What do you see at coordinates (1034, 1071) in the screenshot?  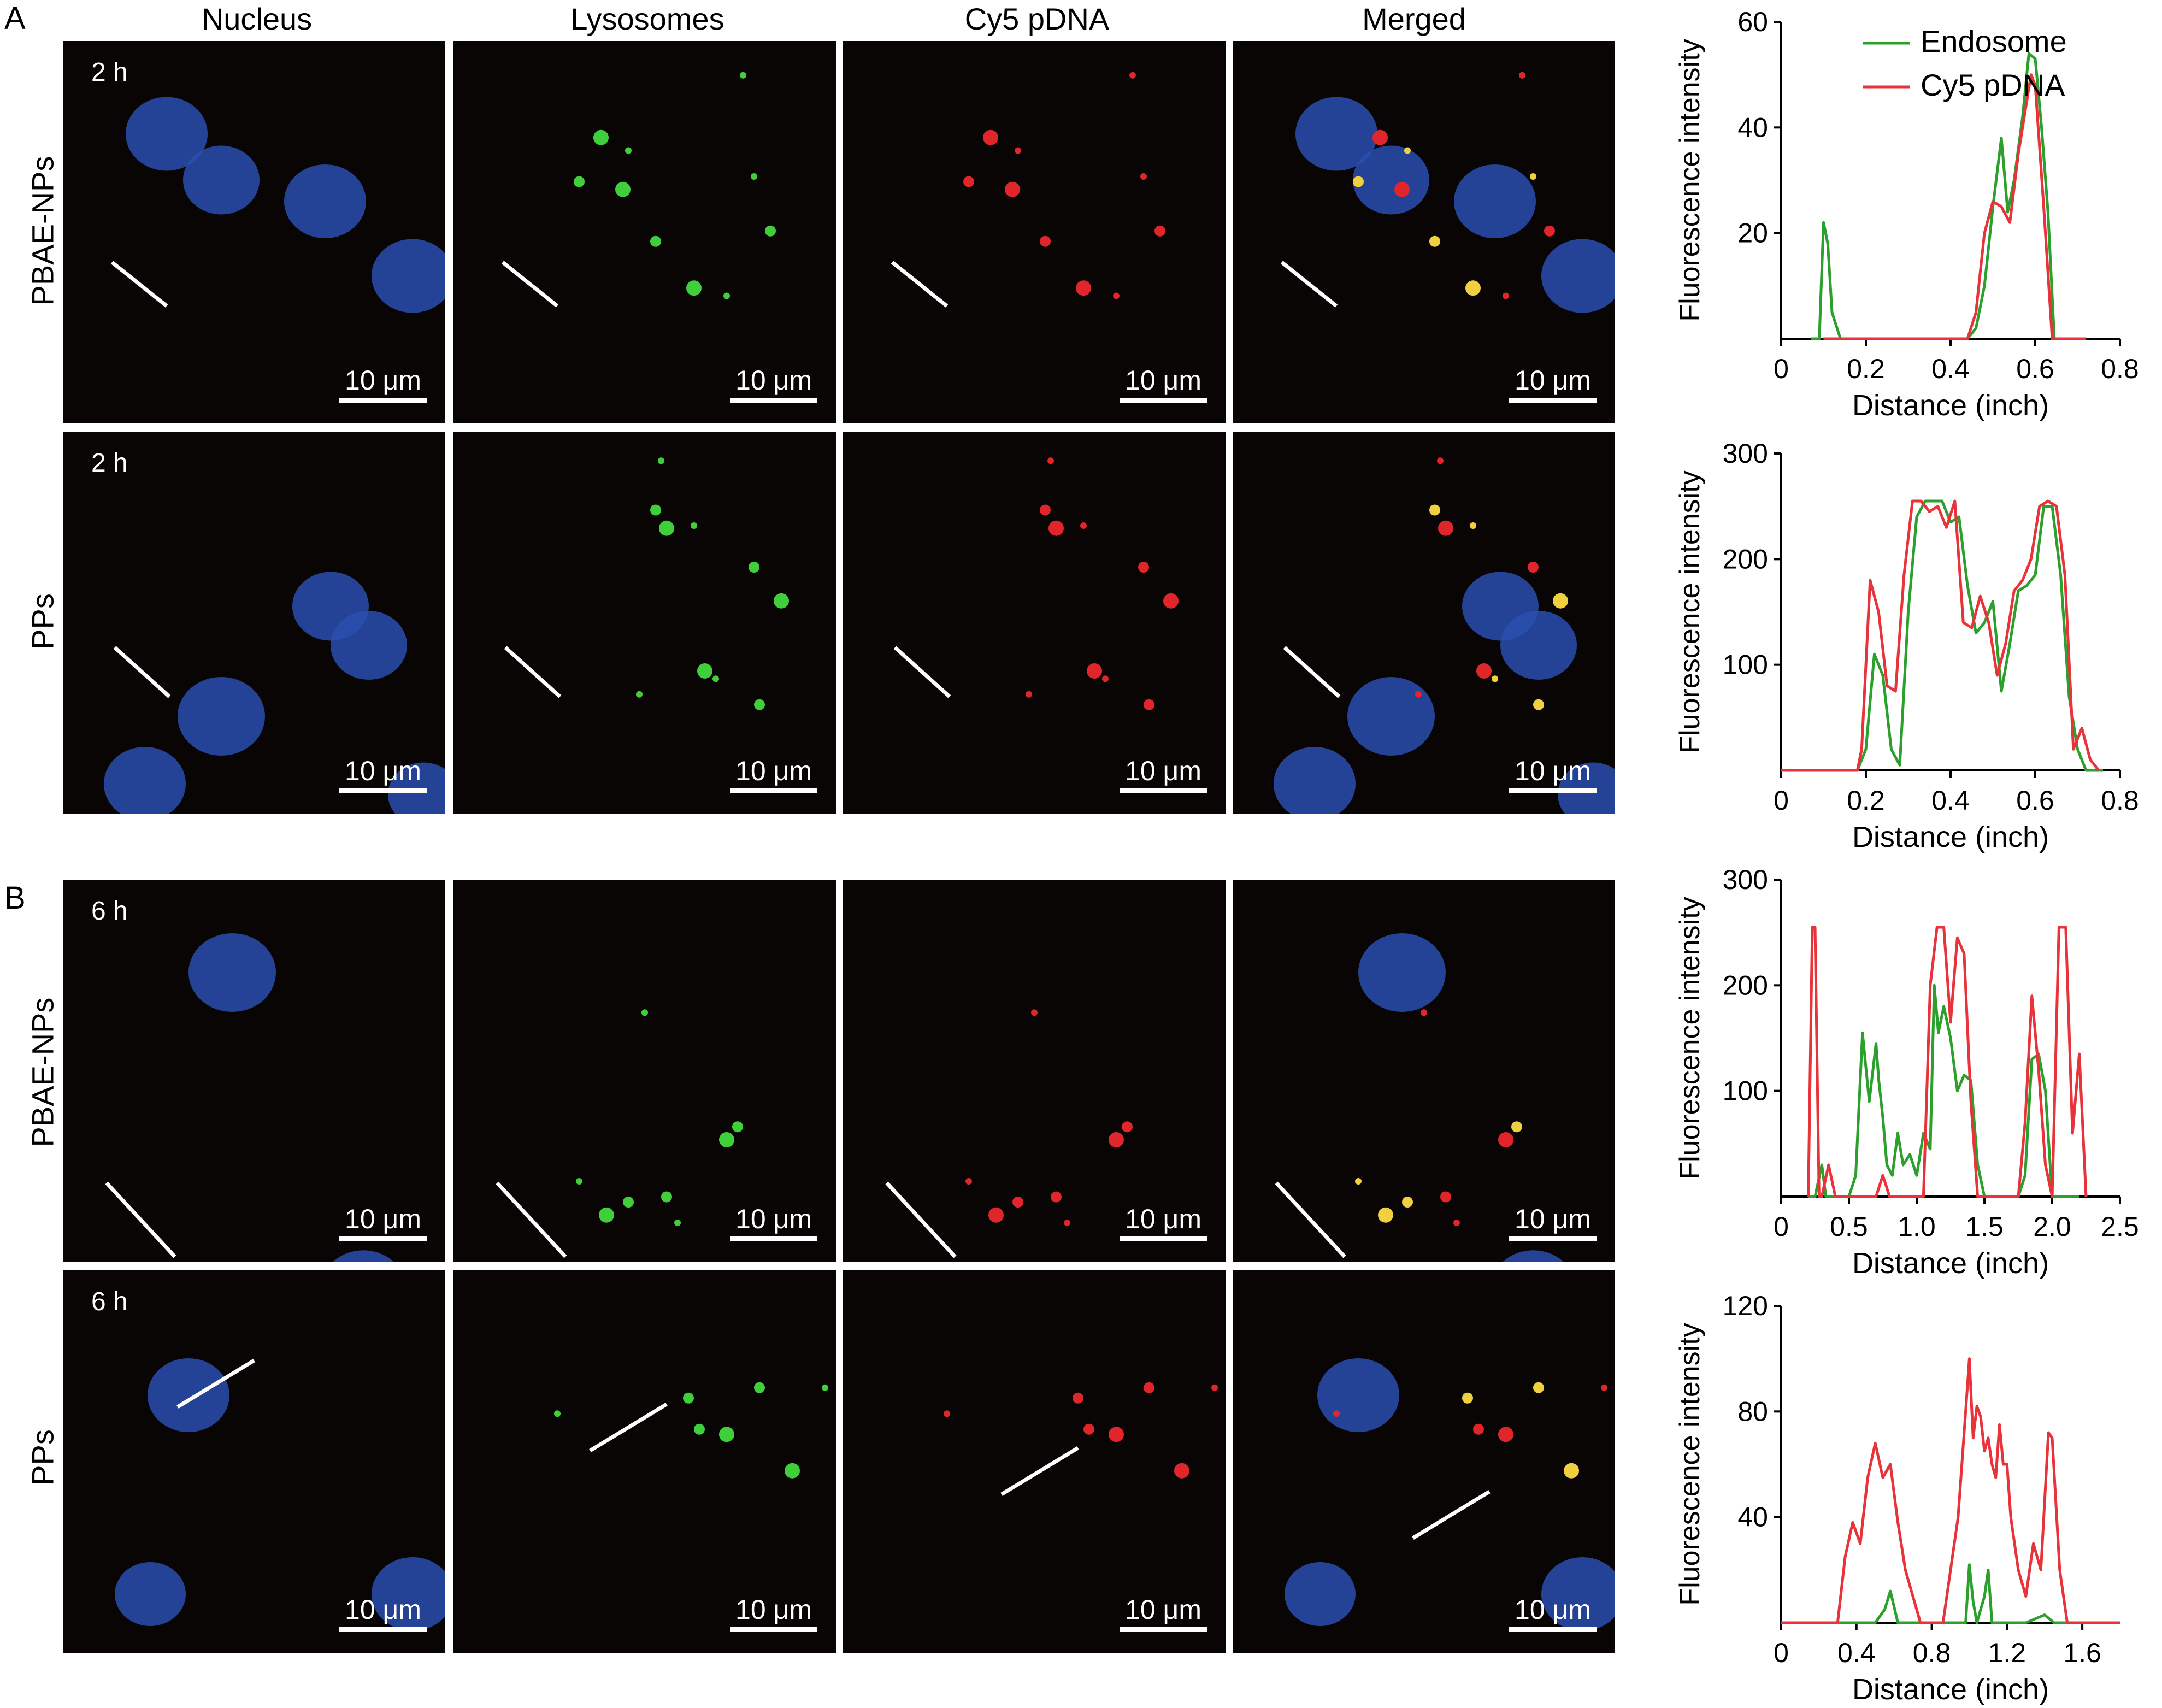 I see `micrograph-cy5-row3: 10 μm` at bounding box center [1034, 1071].